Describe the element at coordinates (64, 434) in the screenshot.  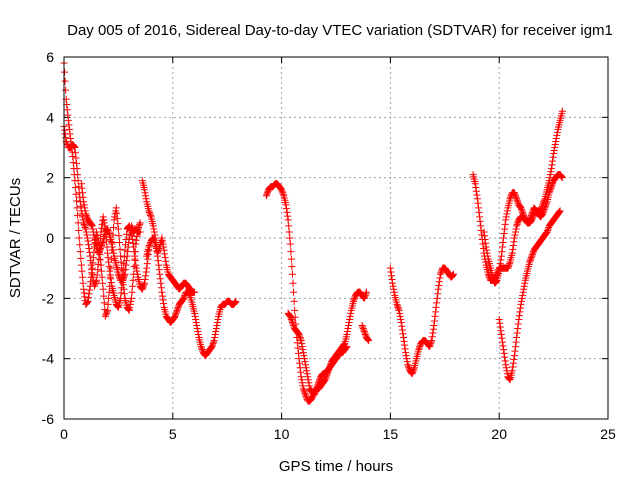
I see `x-tick-label: 0` at that location.